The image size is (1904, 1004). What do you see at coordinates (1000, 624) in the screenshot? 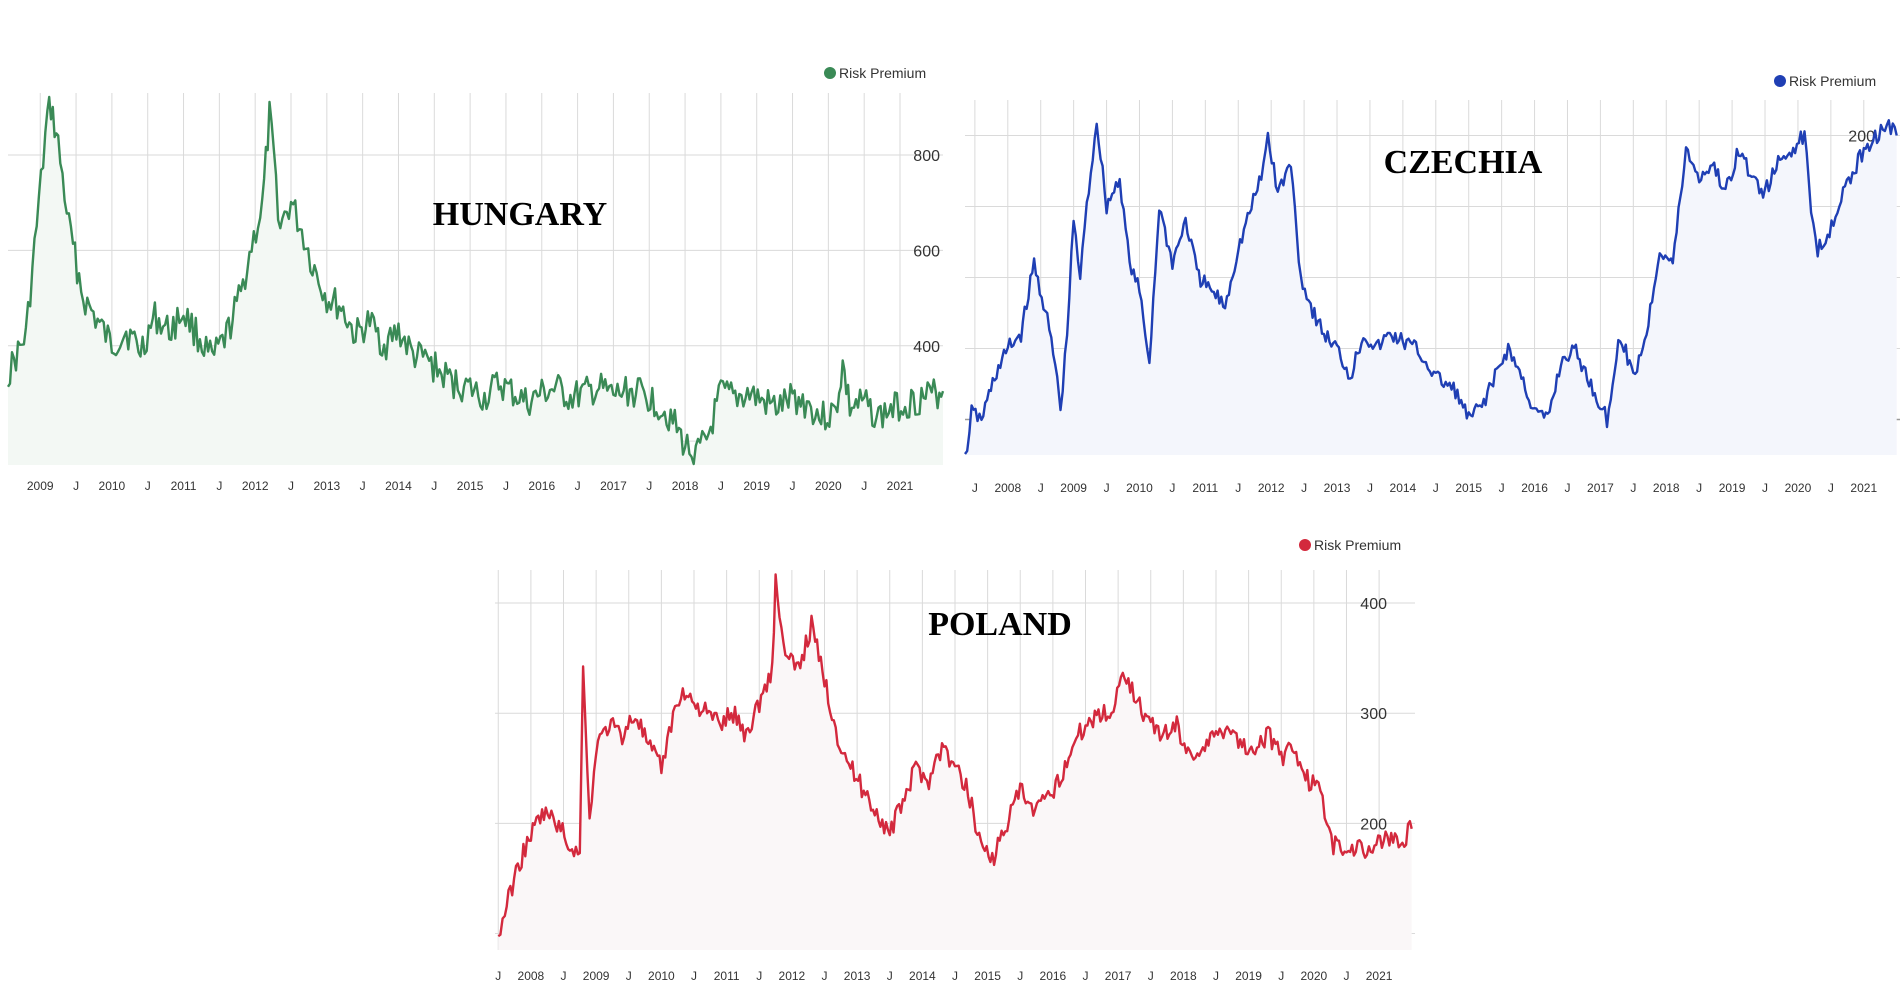
I see `chart-title: POLAND` at bounding box center [1000, 624].